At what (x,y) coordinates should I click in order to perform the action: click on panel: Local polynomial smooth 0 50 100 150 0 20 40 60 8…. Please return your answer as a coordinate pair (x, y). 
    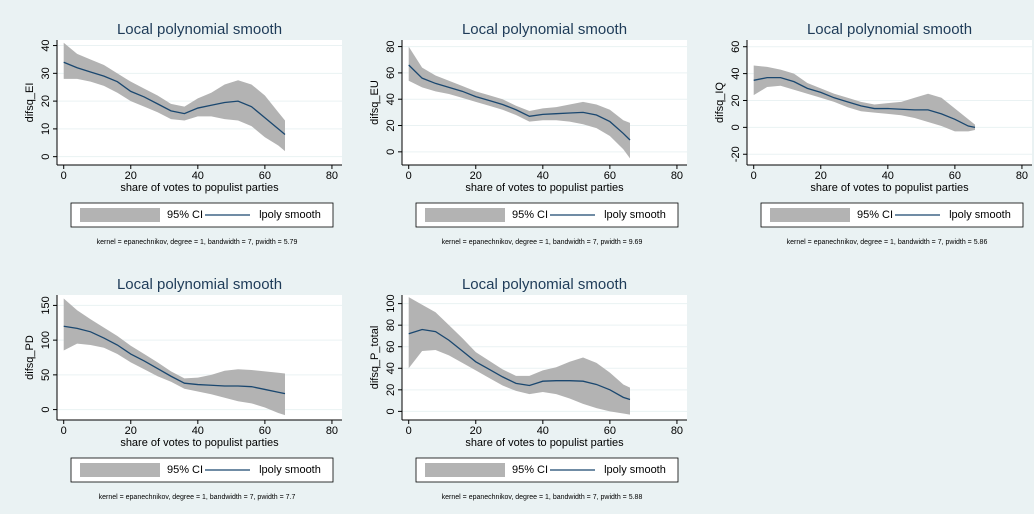
    Looking at the image, I should click on (183, 388).